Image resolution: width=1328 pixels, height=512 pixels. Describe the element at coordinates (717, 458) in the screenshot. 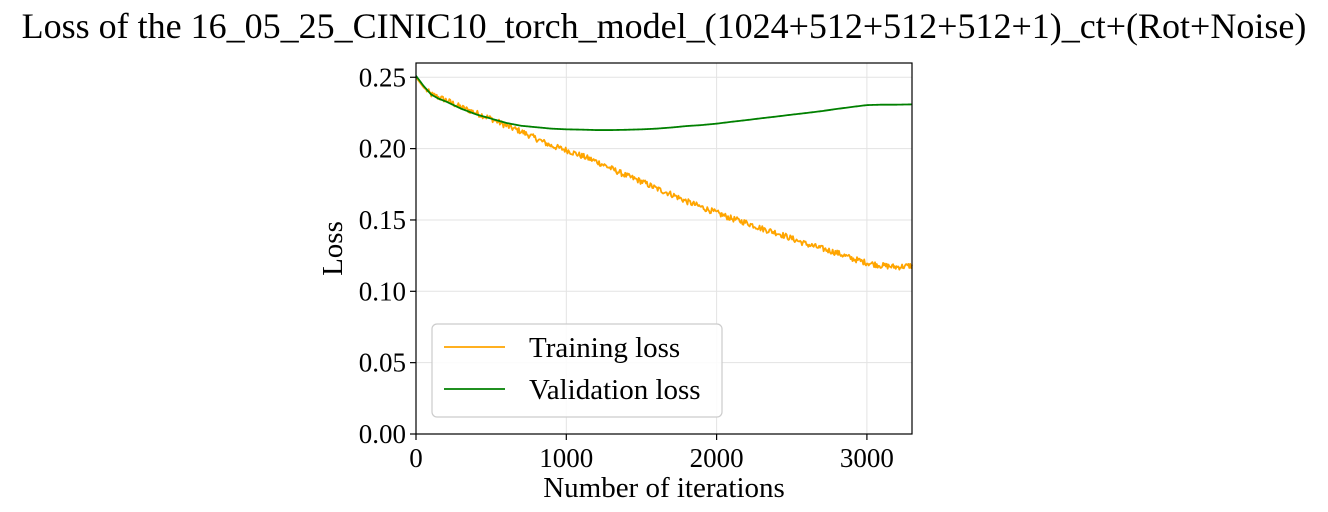

I see `x-tick-label: 2000` at that location.